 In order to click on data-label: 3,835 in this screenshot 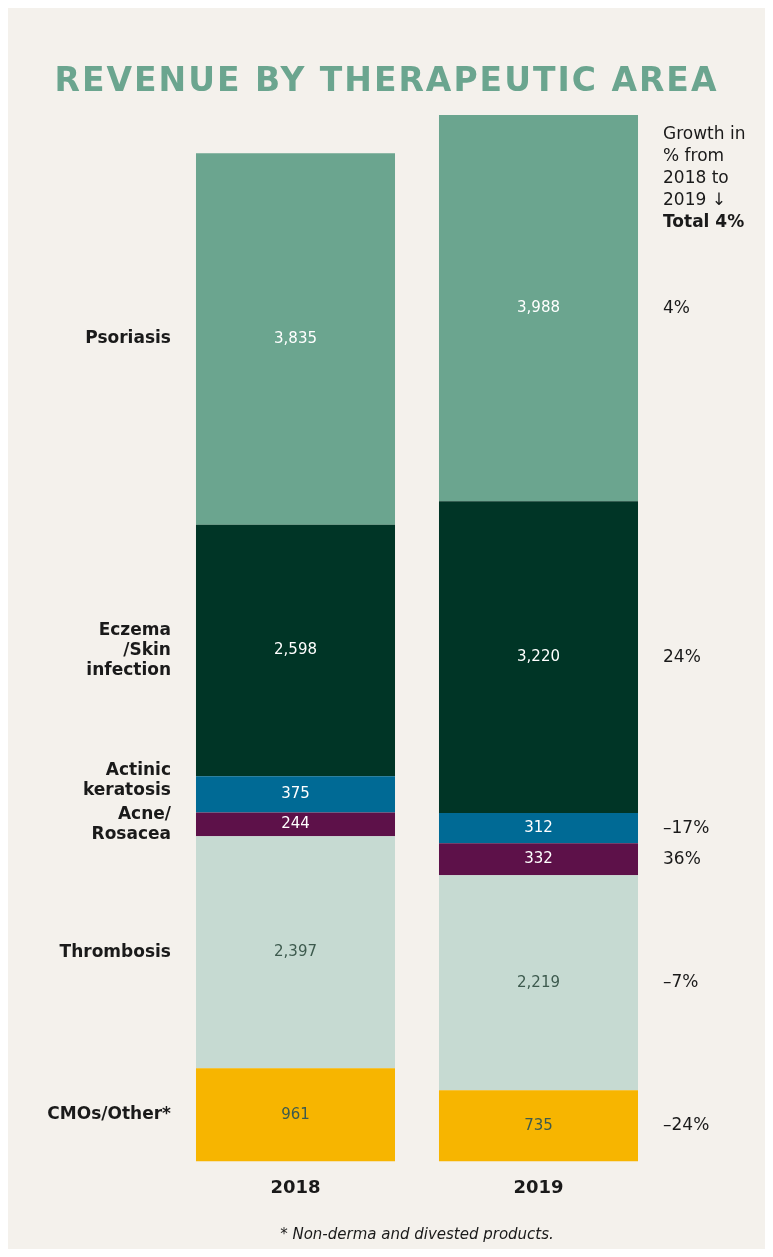, I will do `click(295, 337)`.